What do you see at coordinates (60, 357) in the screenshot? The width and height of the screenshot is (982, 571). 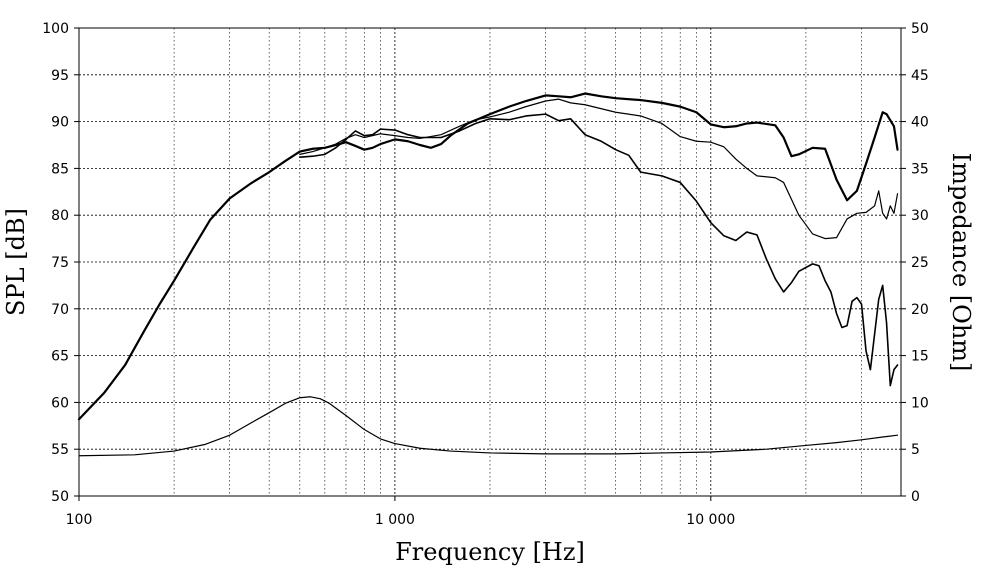 I see `y-tick-label: 65` at bounding box center [60, 357].